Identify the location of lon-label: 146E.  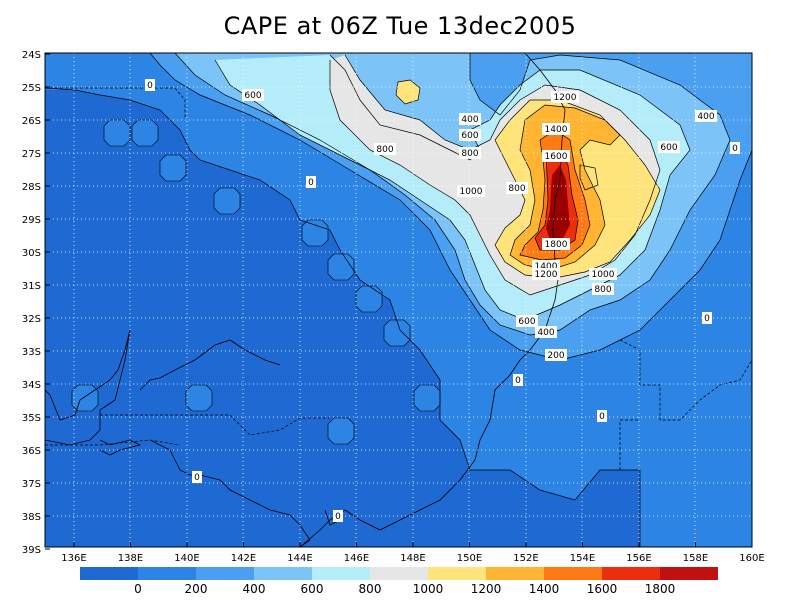
(356, 558).